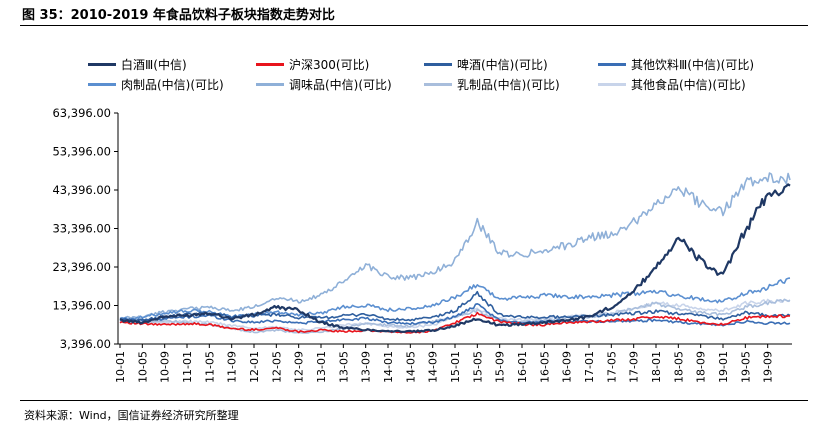 This screenshot has width=822, height=430. Describe the element at coordinates (172, 85) in the screenshot. I see `legend-label: 肉制品(中信)(可比)` at that location.